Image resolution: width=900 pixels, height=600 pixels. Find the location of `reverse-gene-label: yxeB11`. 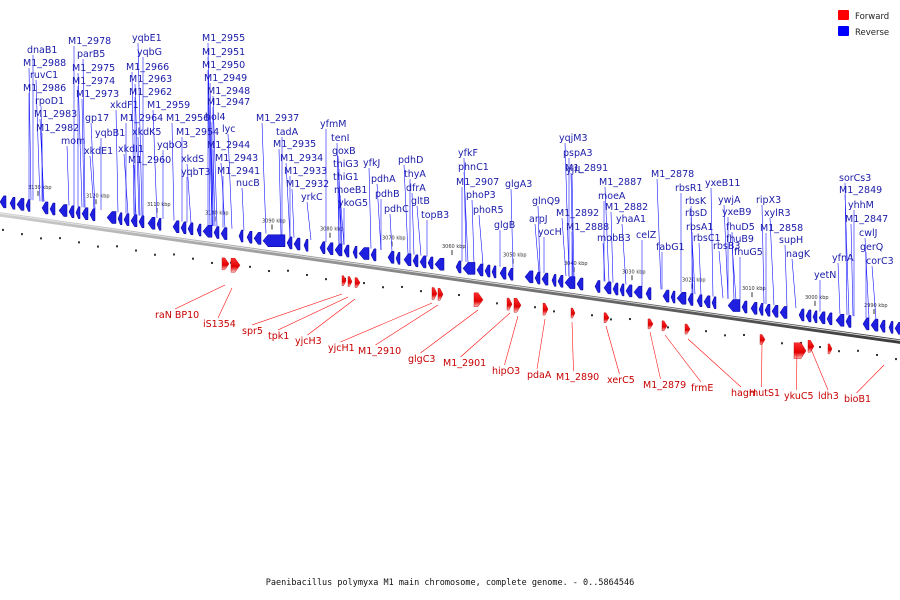

reverse-gene-label: yxeB11 is located at coordinates (722, 183).